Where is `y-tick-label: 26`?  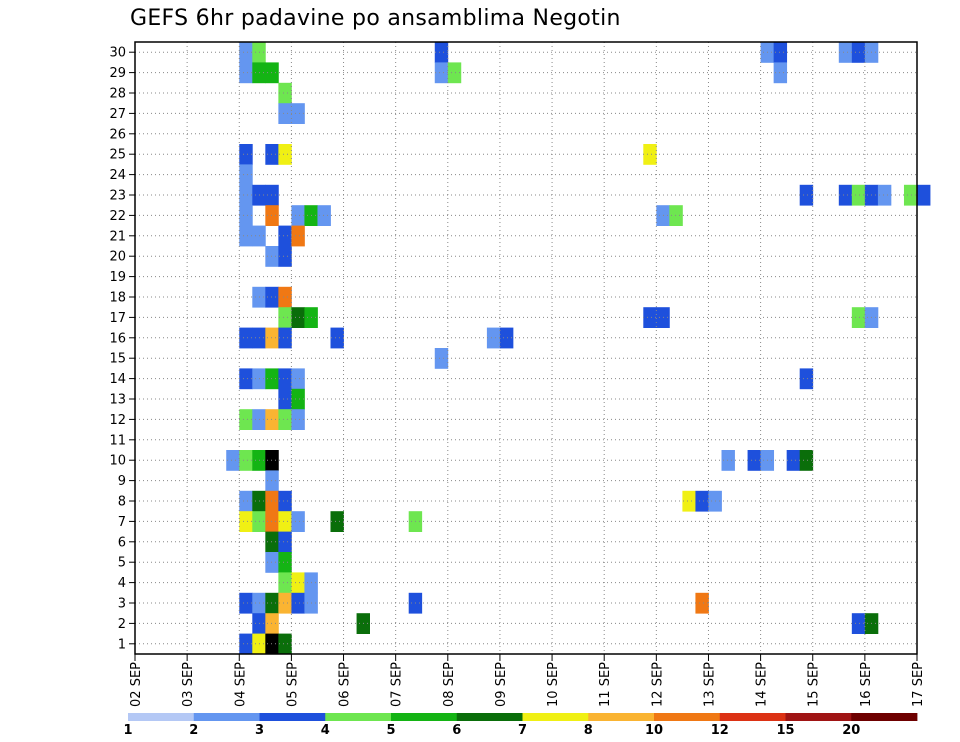 y-tick-label: 26 is located at coordinates (117, 134).